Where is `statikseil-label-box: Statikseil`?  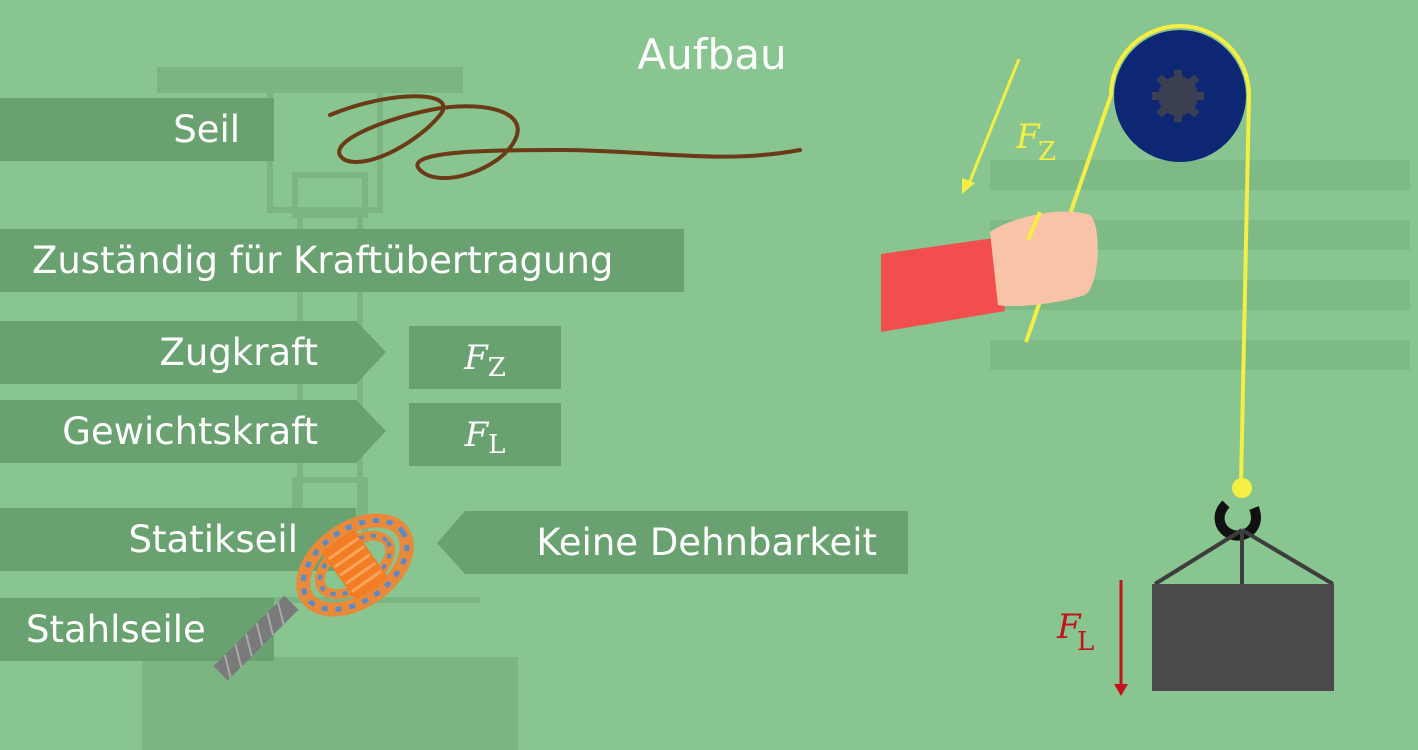
statikseil-label-box: Statikseil is located at coordinates (149, 539).